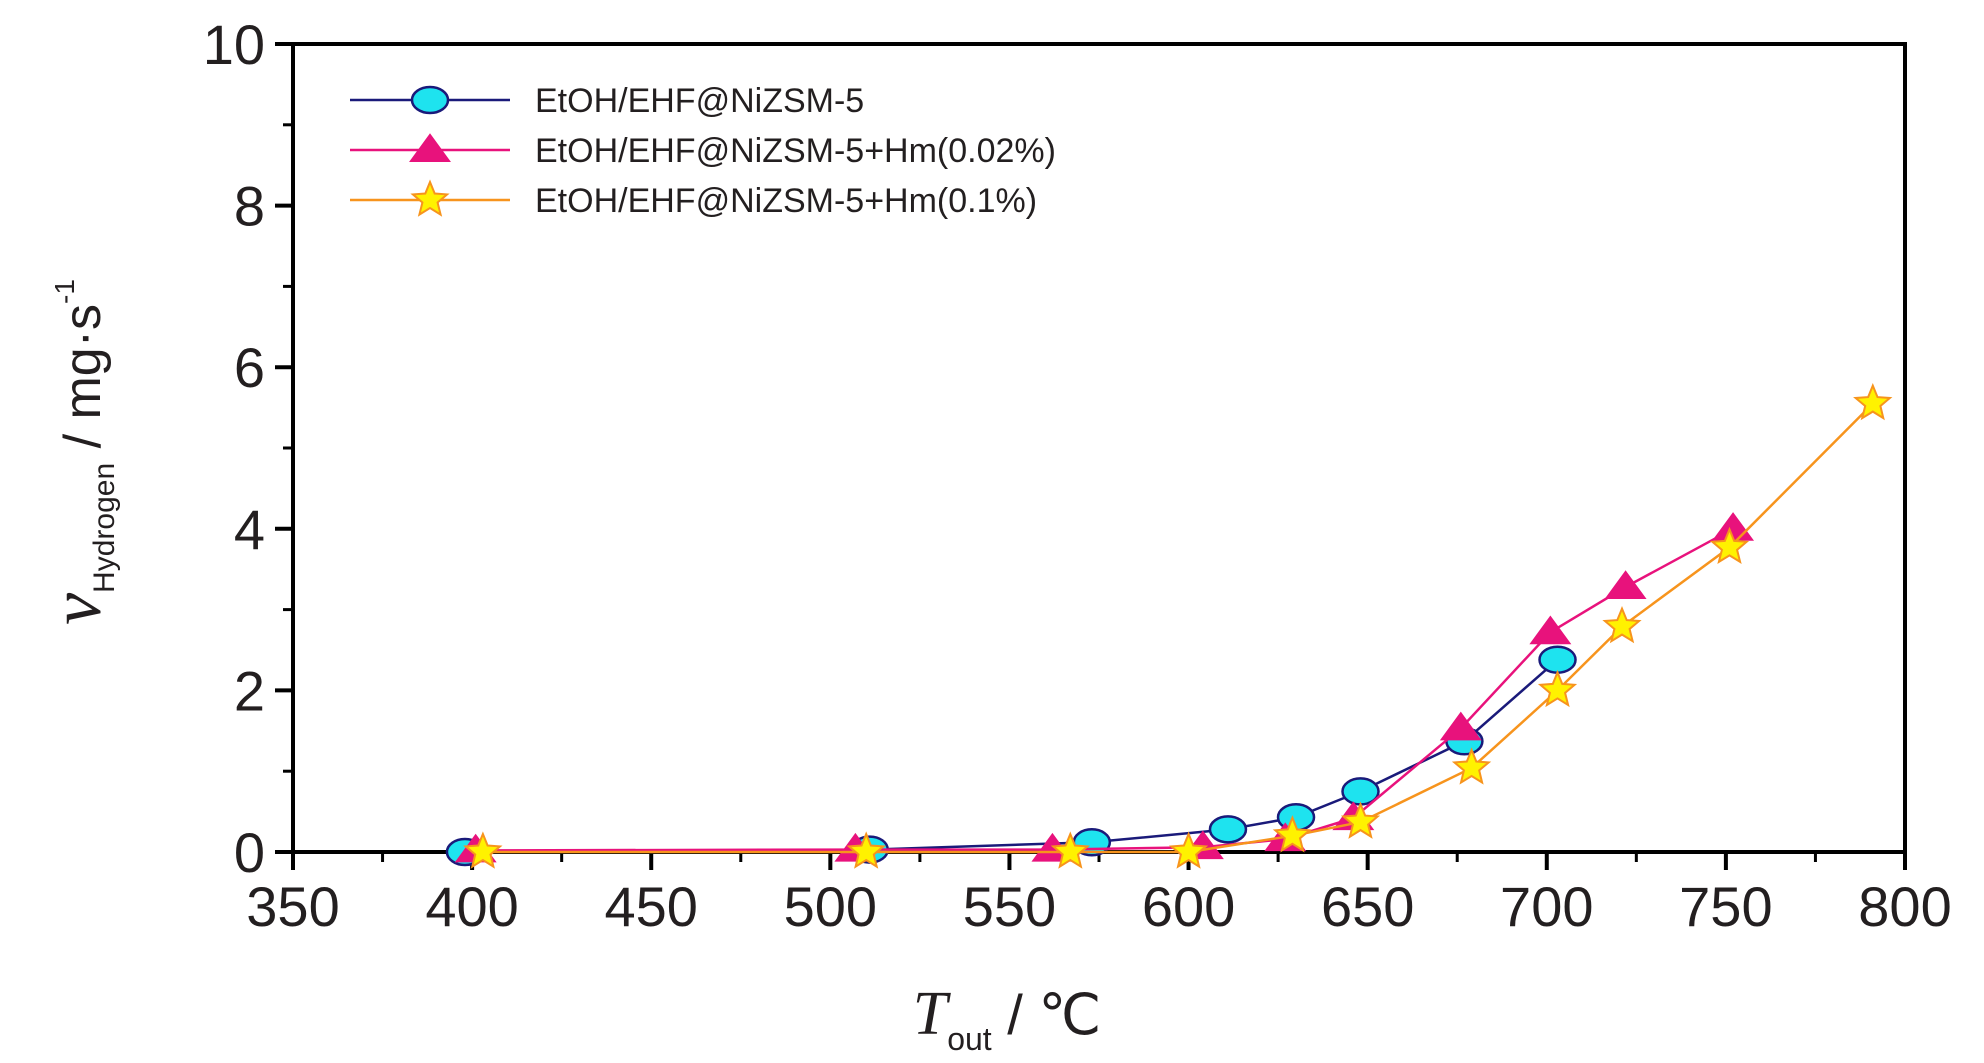 The height and width of the screenshot is (1063, 1984). I want to click on x-tick-label: 650, so click(1367, 906).